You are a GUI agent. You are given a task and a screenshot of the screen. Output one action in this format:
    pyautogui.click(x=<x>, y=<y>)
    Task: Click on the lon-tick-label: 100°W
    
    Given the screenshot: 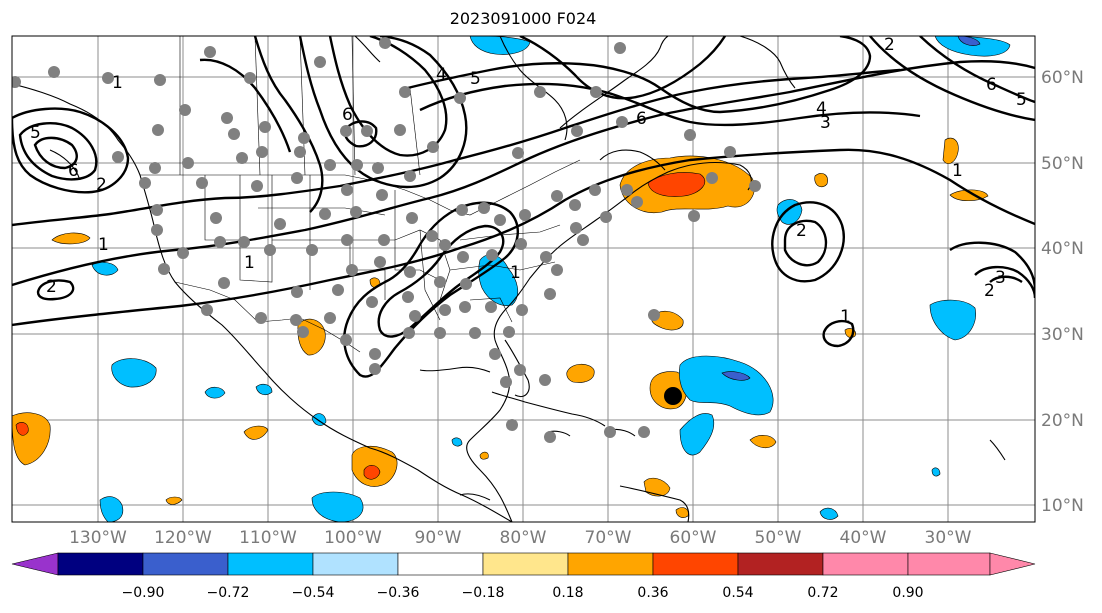 What is the action you would take?
    pyautogui.click(x=353, y=538)
    